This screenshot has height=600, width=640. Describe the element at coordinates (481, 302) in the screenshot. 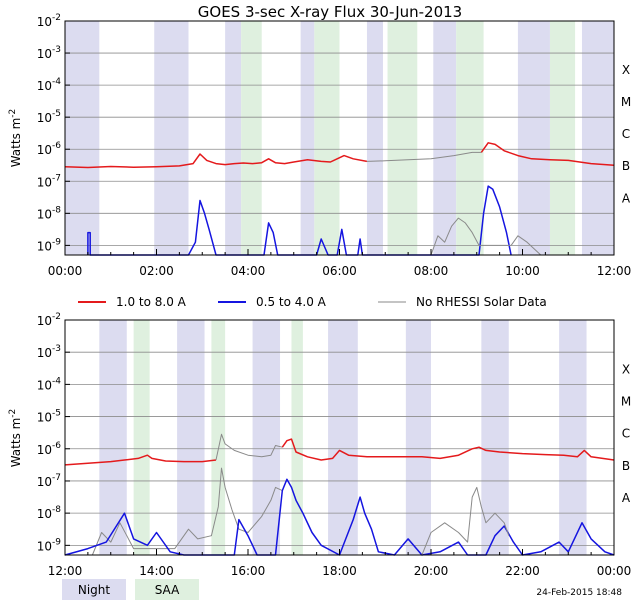

I see `legend-label-2: No RHESSI Solar Data` at that location.